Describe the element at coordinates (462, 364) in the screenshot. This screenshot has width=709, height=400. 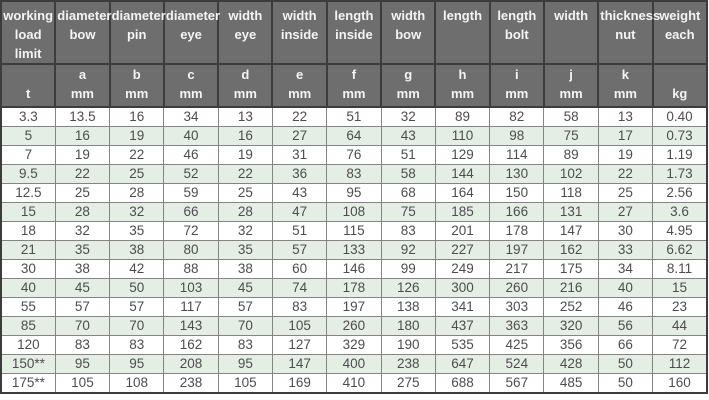
I see `table-cell: 647` at that location.